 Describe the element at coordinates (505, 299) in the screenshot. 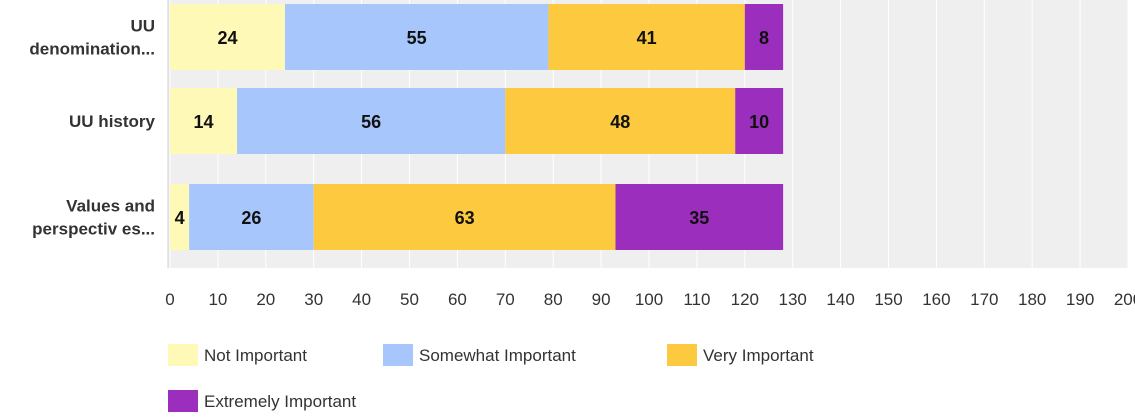

I see `x-tick-label: 70` at that location.